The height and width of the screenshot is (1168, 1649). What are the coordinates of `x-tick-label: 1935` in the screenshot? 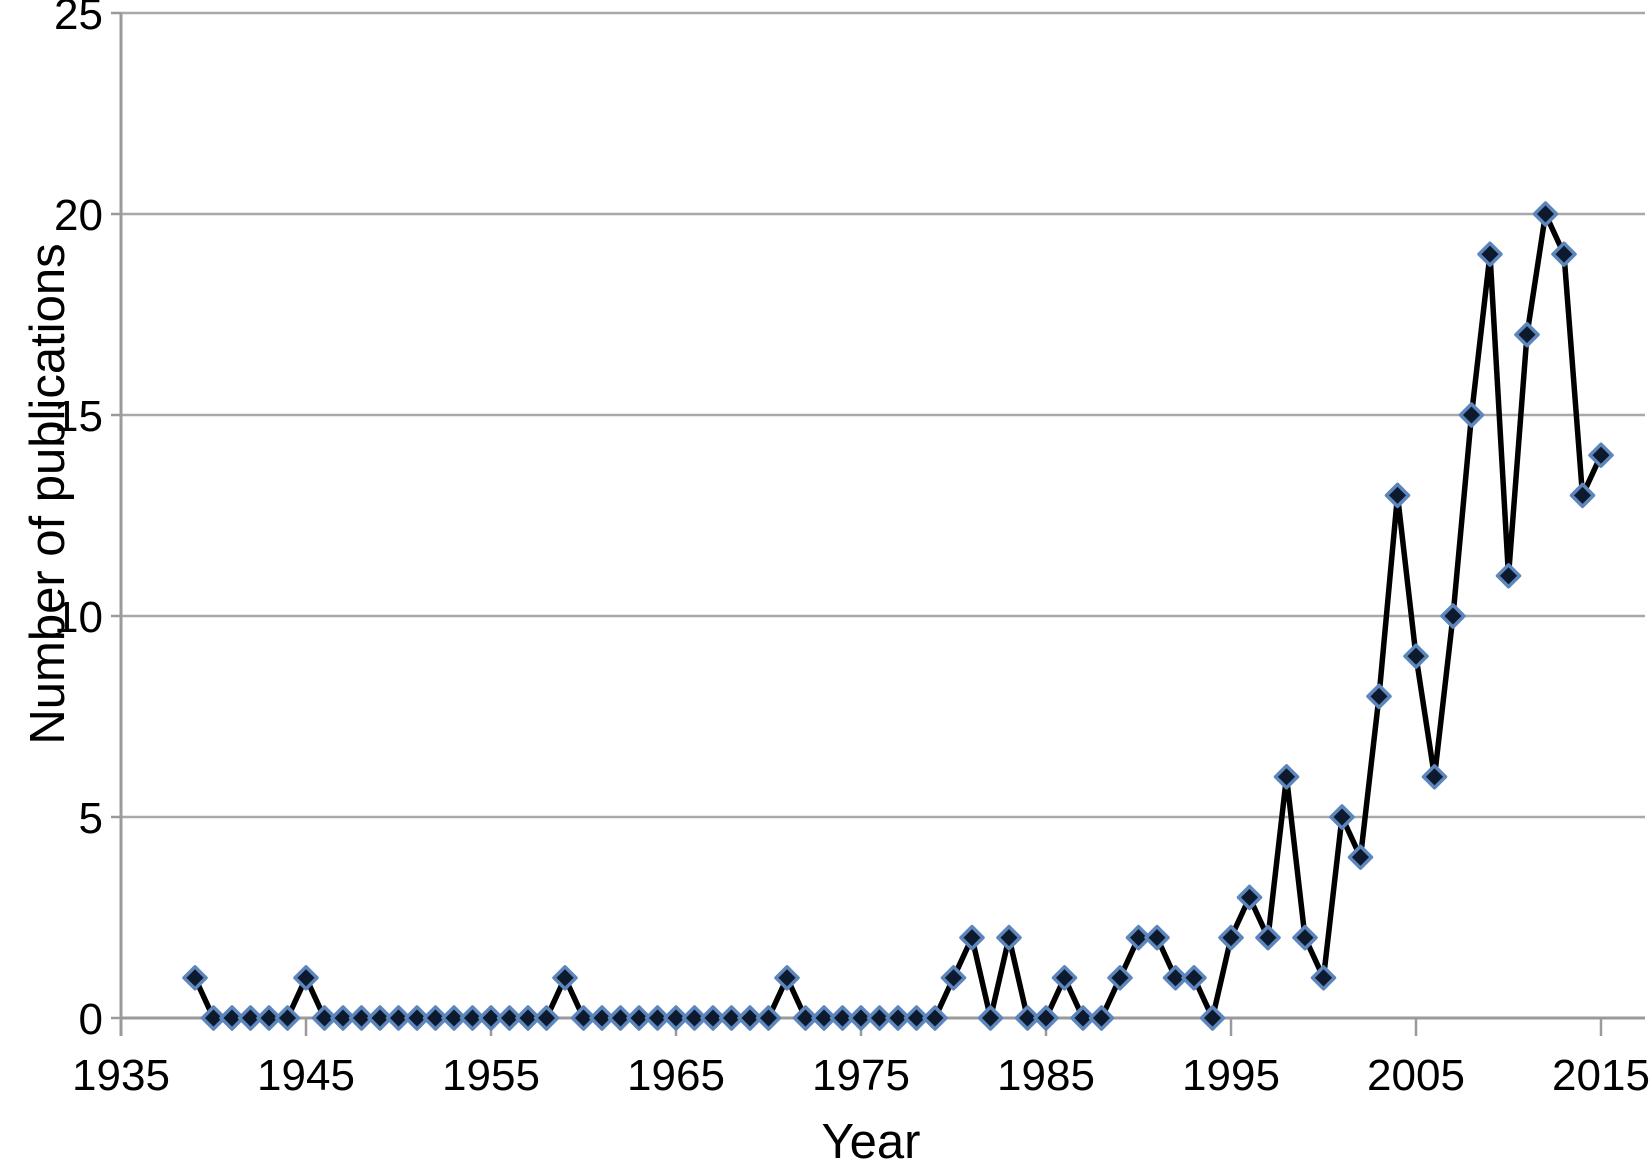 It's located at (121, 1075).